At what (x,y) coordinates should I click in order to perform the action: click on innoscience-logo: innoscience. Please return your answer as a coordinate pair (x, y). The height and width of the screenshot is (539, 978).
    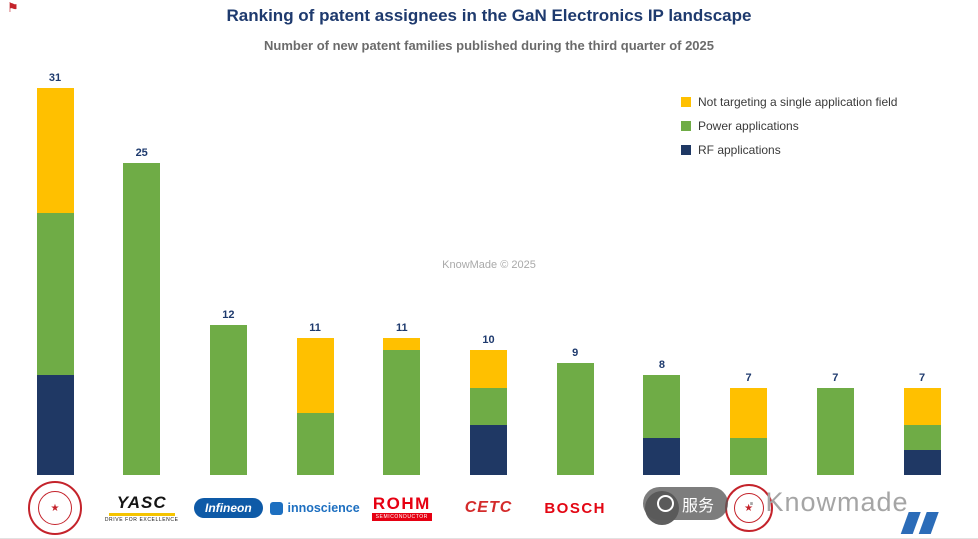
    Looking at the image, I should click on (315, 508).